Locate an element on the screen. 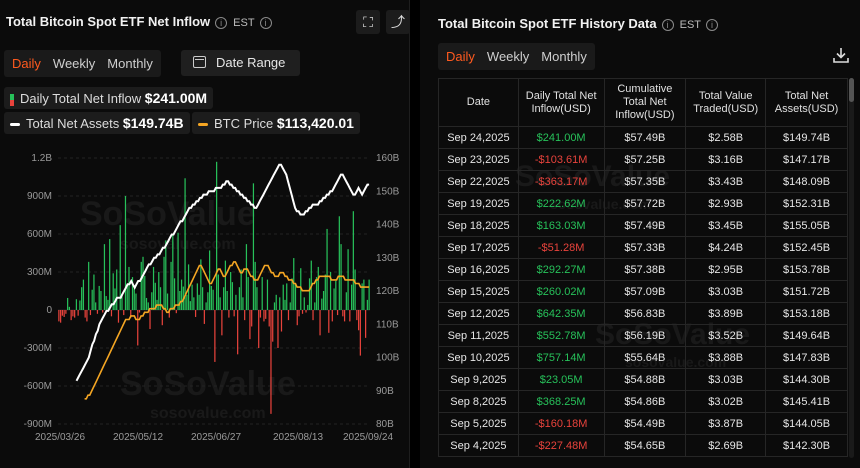 Image resolution: width=860 pixels, height=468 pixels. cell-value-traded: $3.45B is located at coordinates (726, 225).